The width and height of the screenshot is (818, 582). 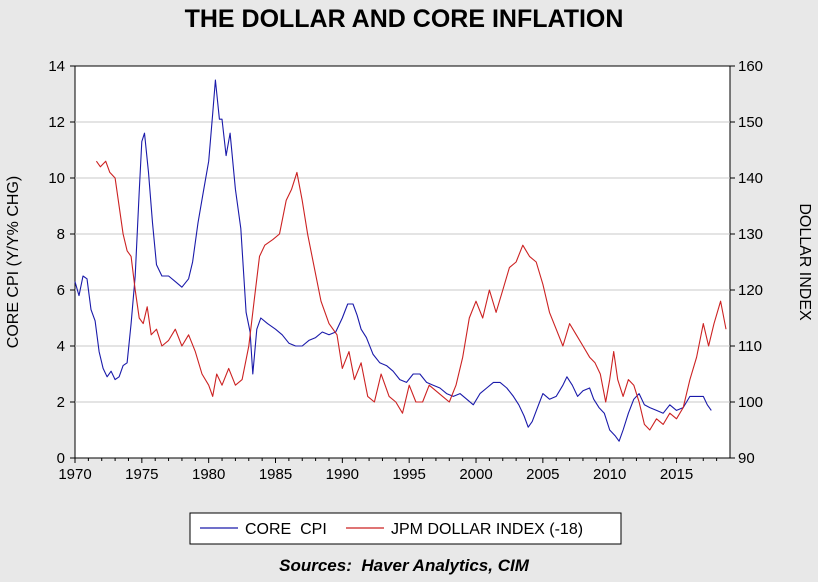 I want to click on legend: CORE CPI JPM DOLLAR INDEX (-18), so click(x=405, y=528).